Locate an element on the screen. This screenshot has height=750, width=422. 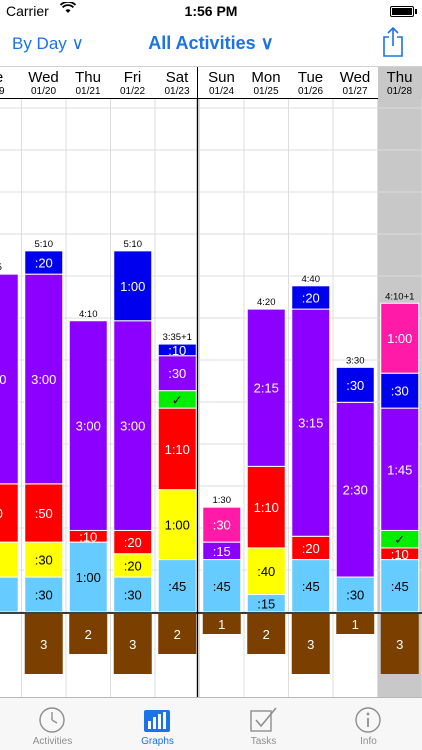
nav-bar: By Day ∨ All Activities ∨ is located at coordinates (211, 44).